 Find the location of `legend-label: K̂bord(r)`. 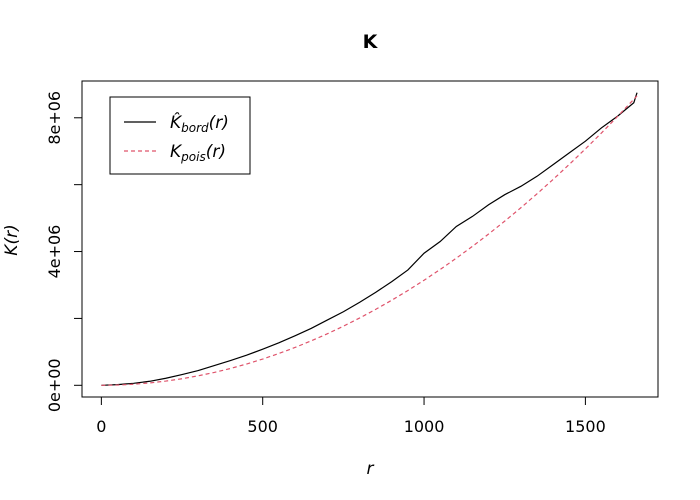

legend-label: K̂bord(r) is located at coordinates (199, 123).